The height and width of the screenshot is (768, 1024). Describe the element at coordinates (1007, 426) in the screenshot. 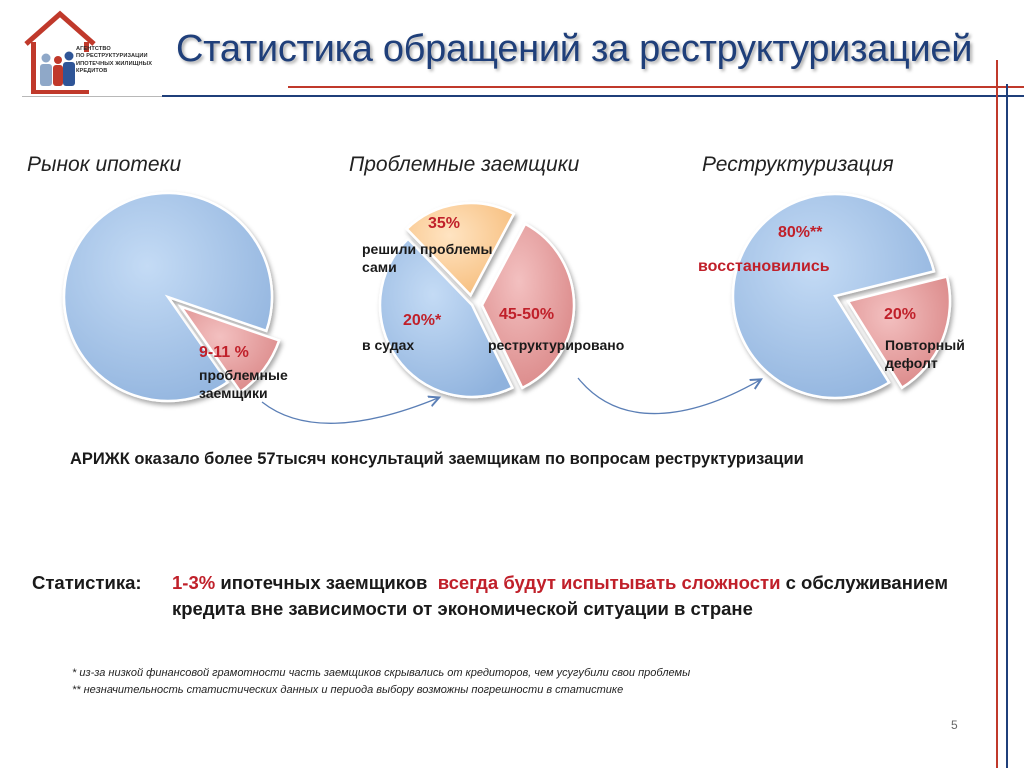

I see `blue-rule-vertical` at that location.